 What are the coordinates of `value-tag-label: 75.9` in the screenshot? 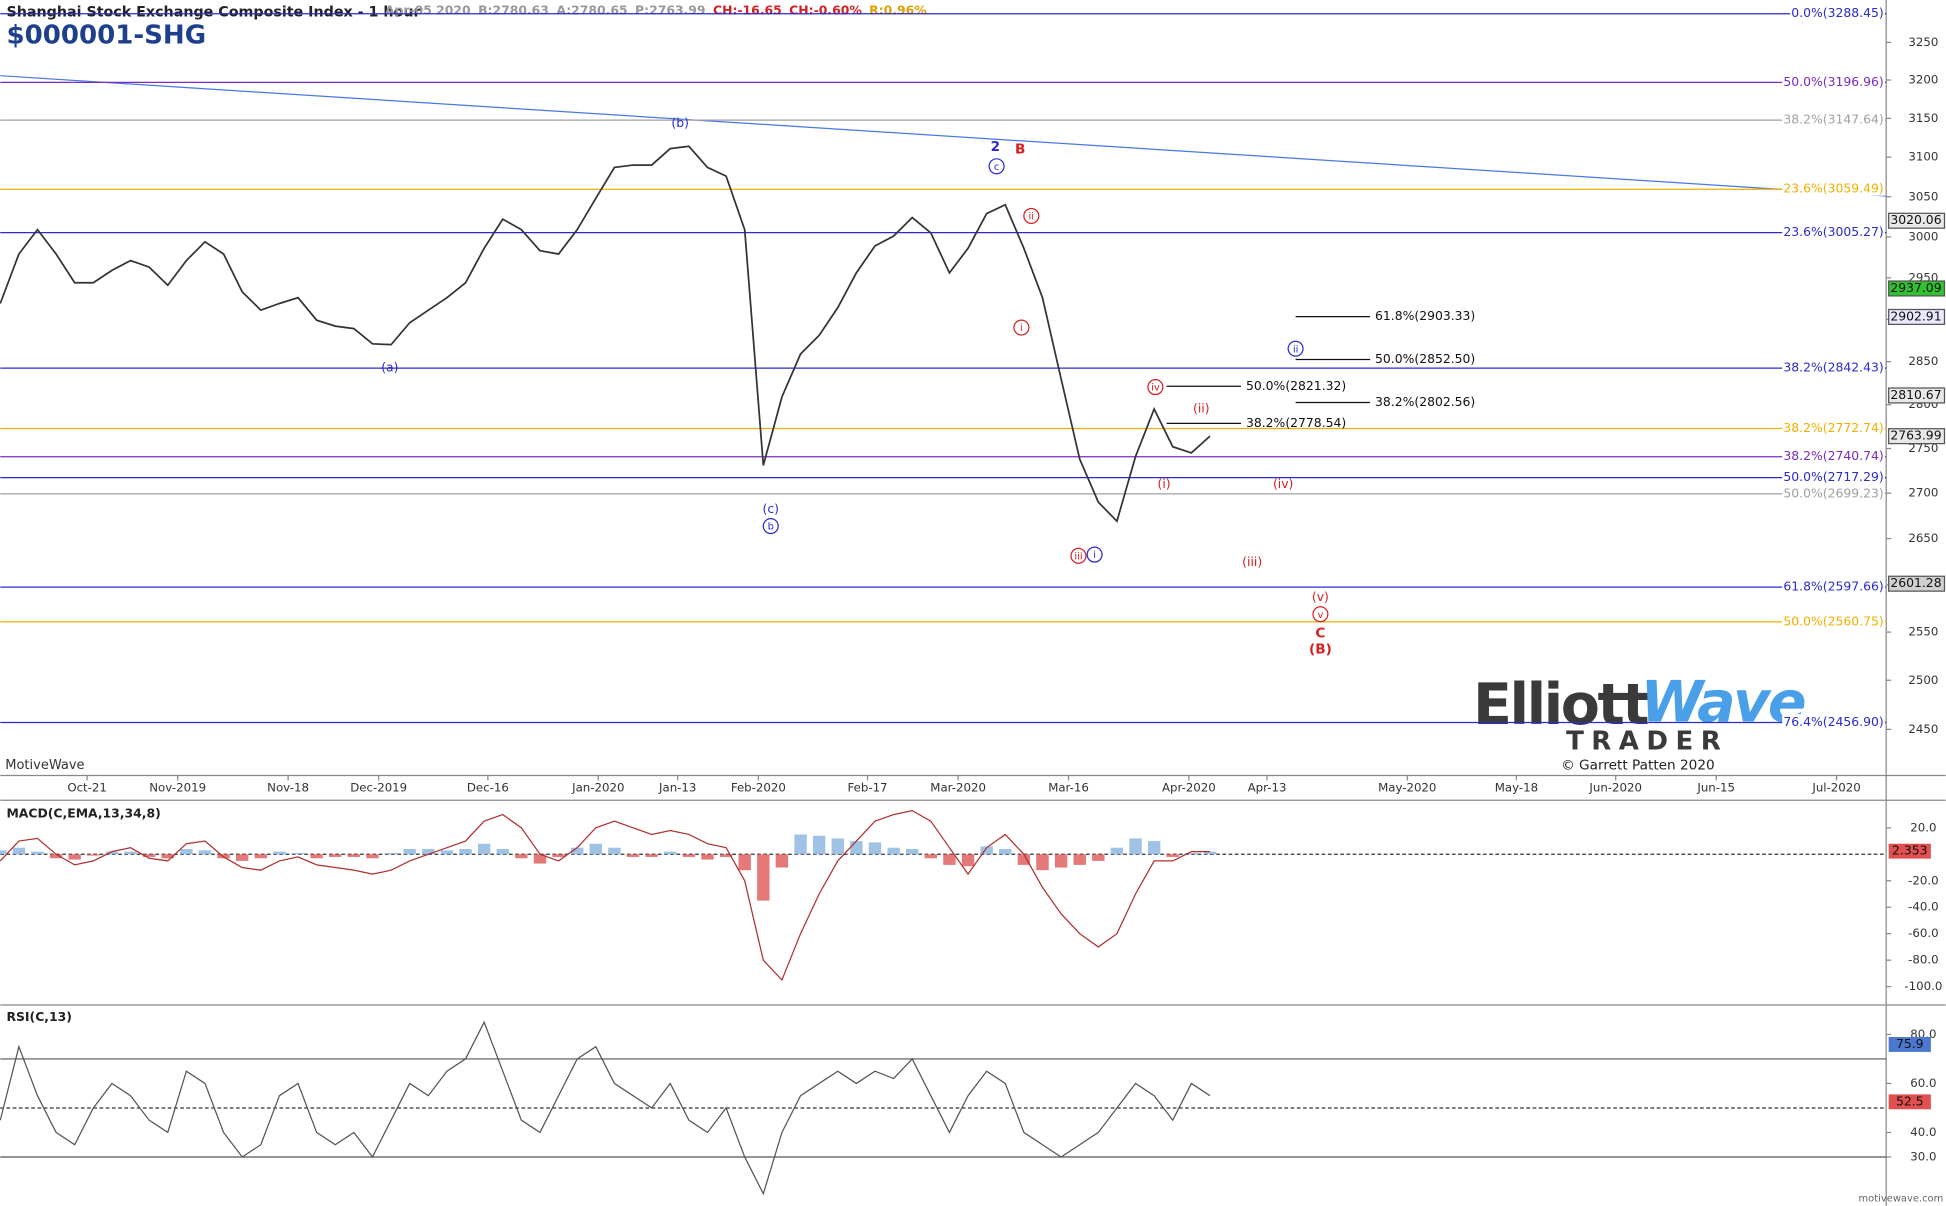 It's located at (1910, 1043).